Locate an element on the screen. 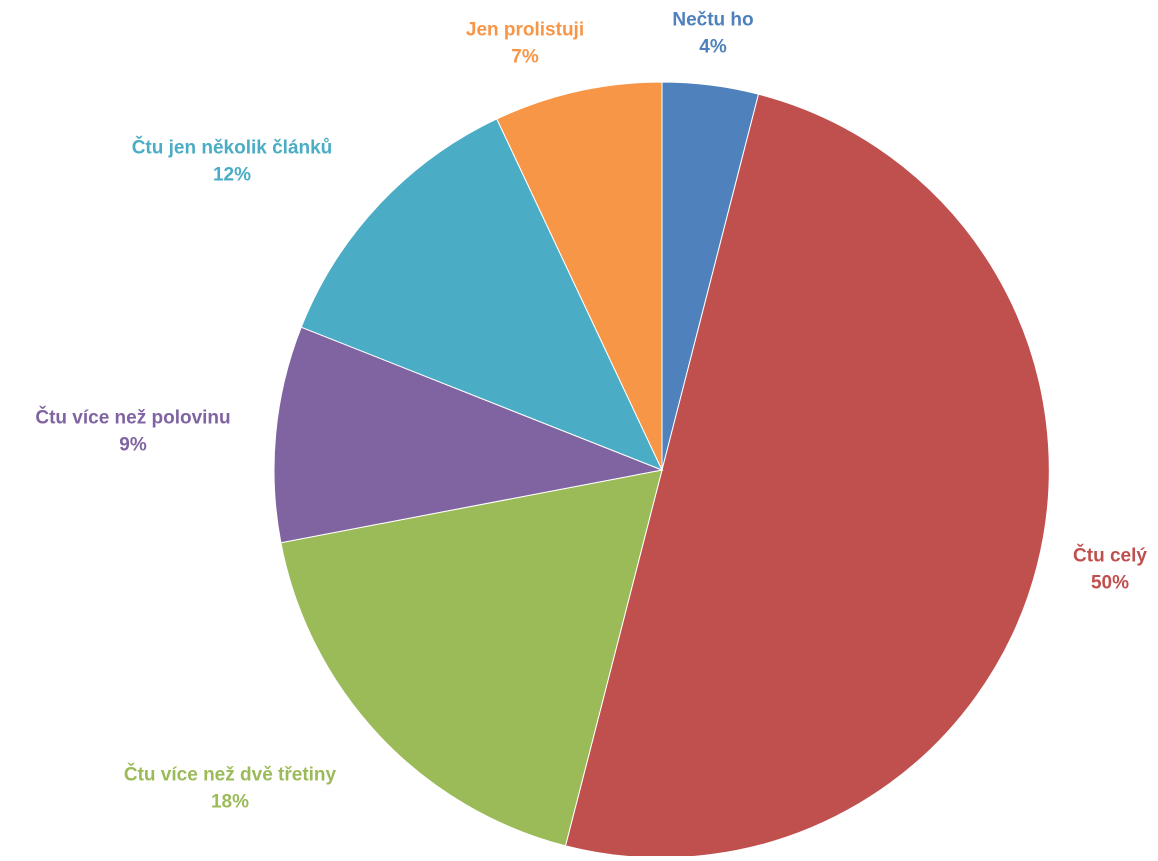  slice-category-label: Jen prolistuji is located at coordinates (525, 30).